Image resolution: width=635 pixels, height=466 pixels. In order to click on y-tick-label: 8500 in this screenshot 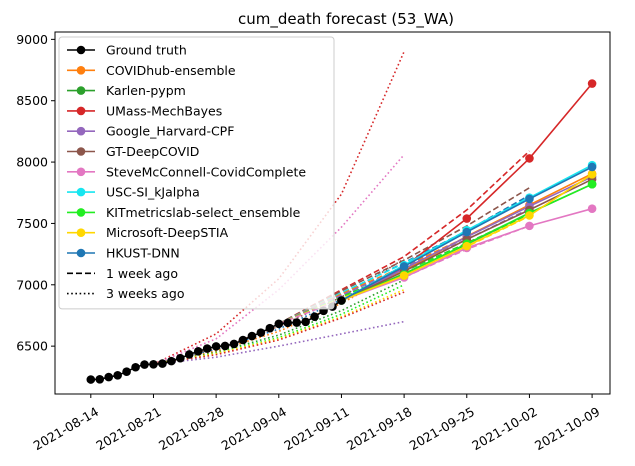, I will do `click(32, 100)`.